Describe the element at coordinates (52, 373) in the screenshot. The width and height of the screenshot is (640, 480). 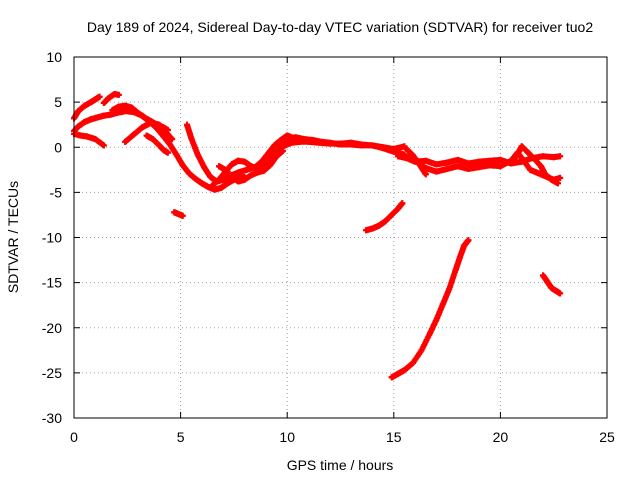
I see `y-tick-label: -25` at that location.